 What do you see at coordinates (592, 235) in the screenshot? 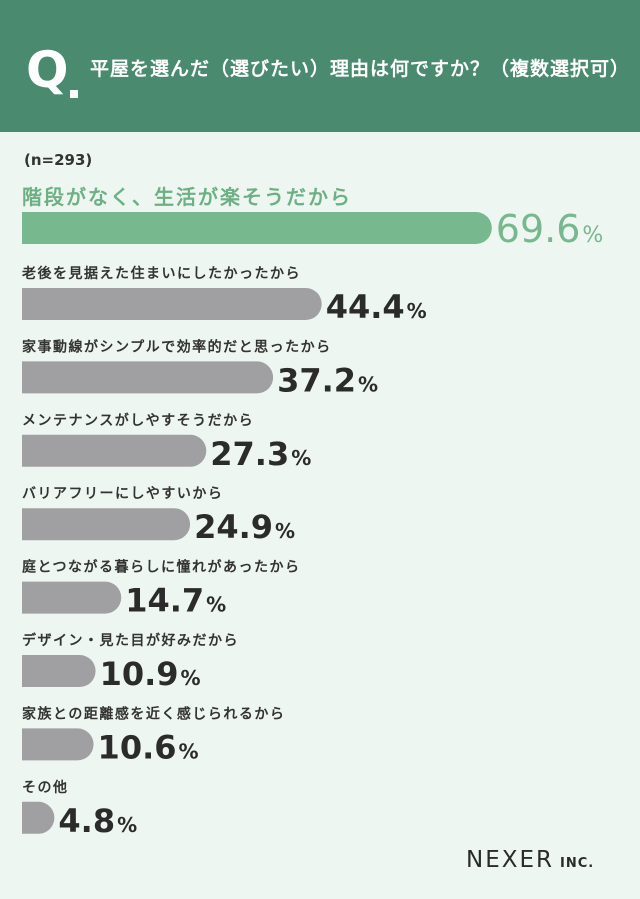
I see `value-unit-0: %` at bounding box center [592, 235].